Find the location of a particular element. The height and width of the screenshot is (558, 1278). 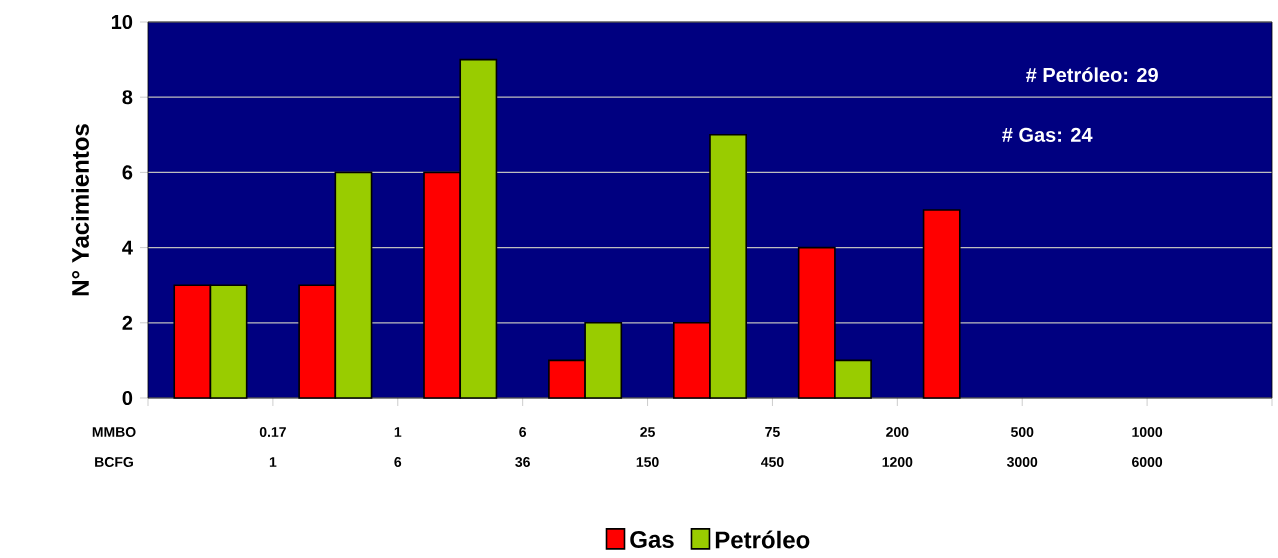

annotation: # Gas: 24 is located at coordinates (1047, 134).